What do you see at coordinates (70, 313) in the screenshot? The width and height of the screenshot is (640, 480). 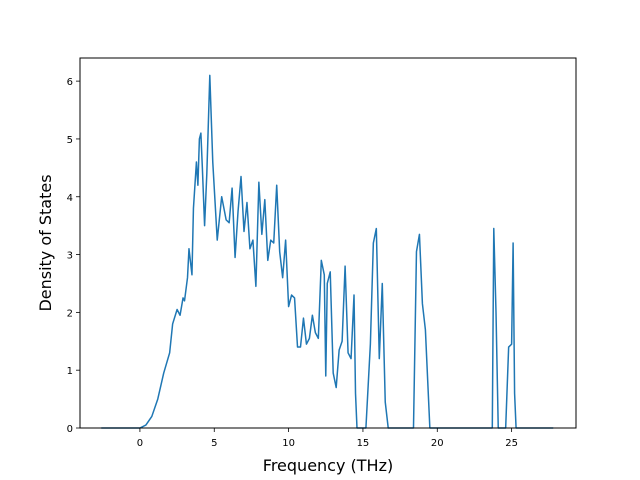 I see `y-tick-label: 2` at bounding box center [70, 313].